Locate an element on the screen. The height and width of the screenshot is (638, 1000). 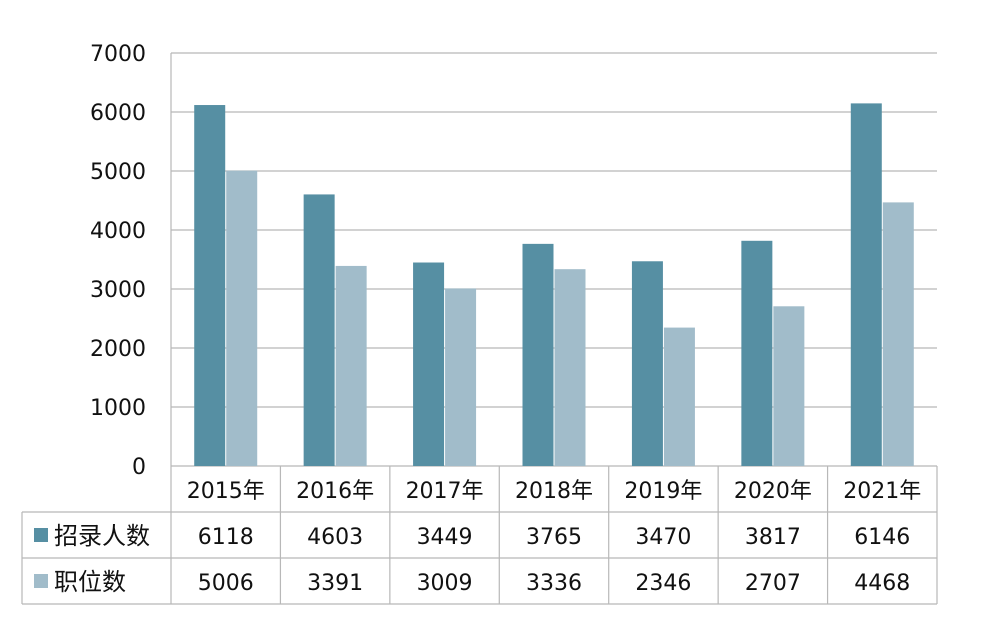
data-label: 6118 is located at coordinates (226, 537).